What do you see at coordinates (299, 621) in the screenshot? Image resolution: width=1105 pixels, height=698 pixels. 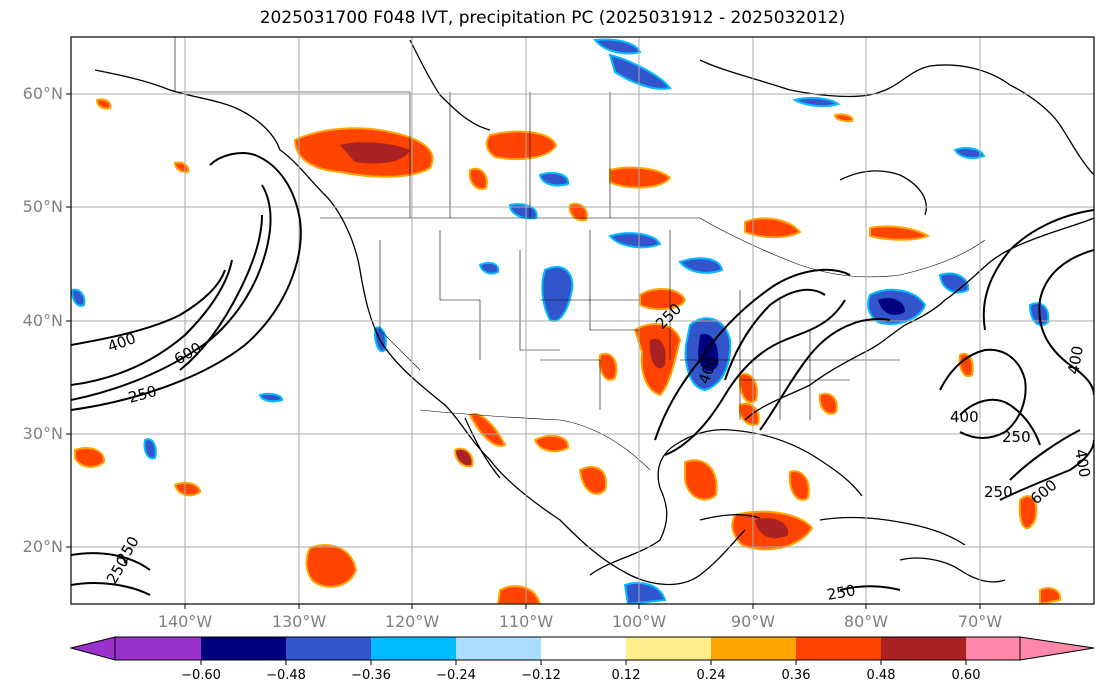 I see `lon-label-130w: 130°W` at bounding box center [299, 621].